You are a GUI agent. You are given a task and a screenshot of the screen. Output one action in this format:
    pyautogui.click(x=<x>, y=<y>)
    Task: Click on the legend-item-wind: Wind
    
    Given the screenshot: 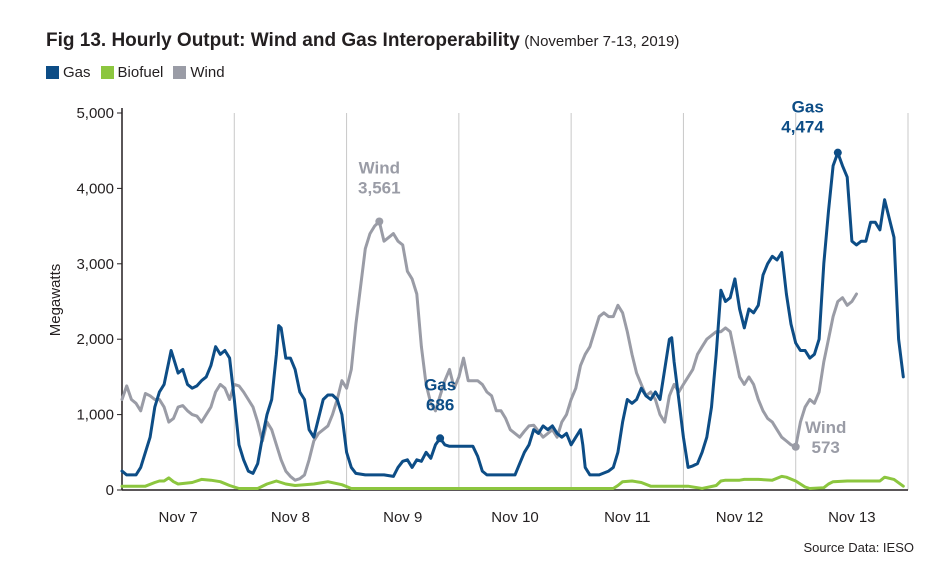 What is the action you would take?
    pyautogui.click(x=199, y=72)
    